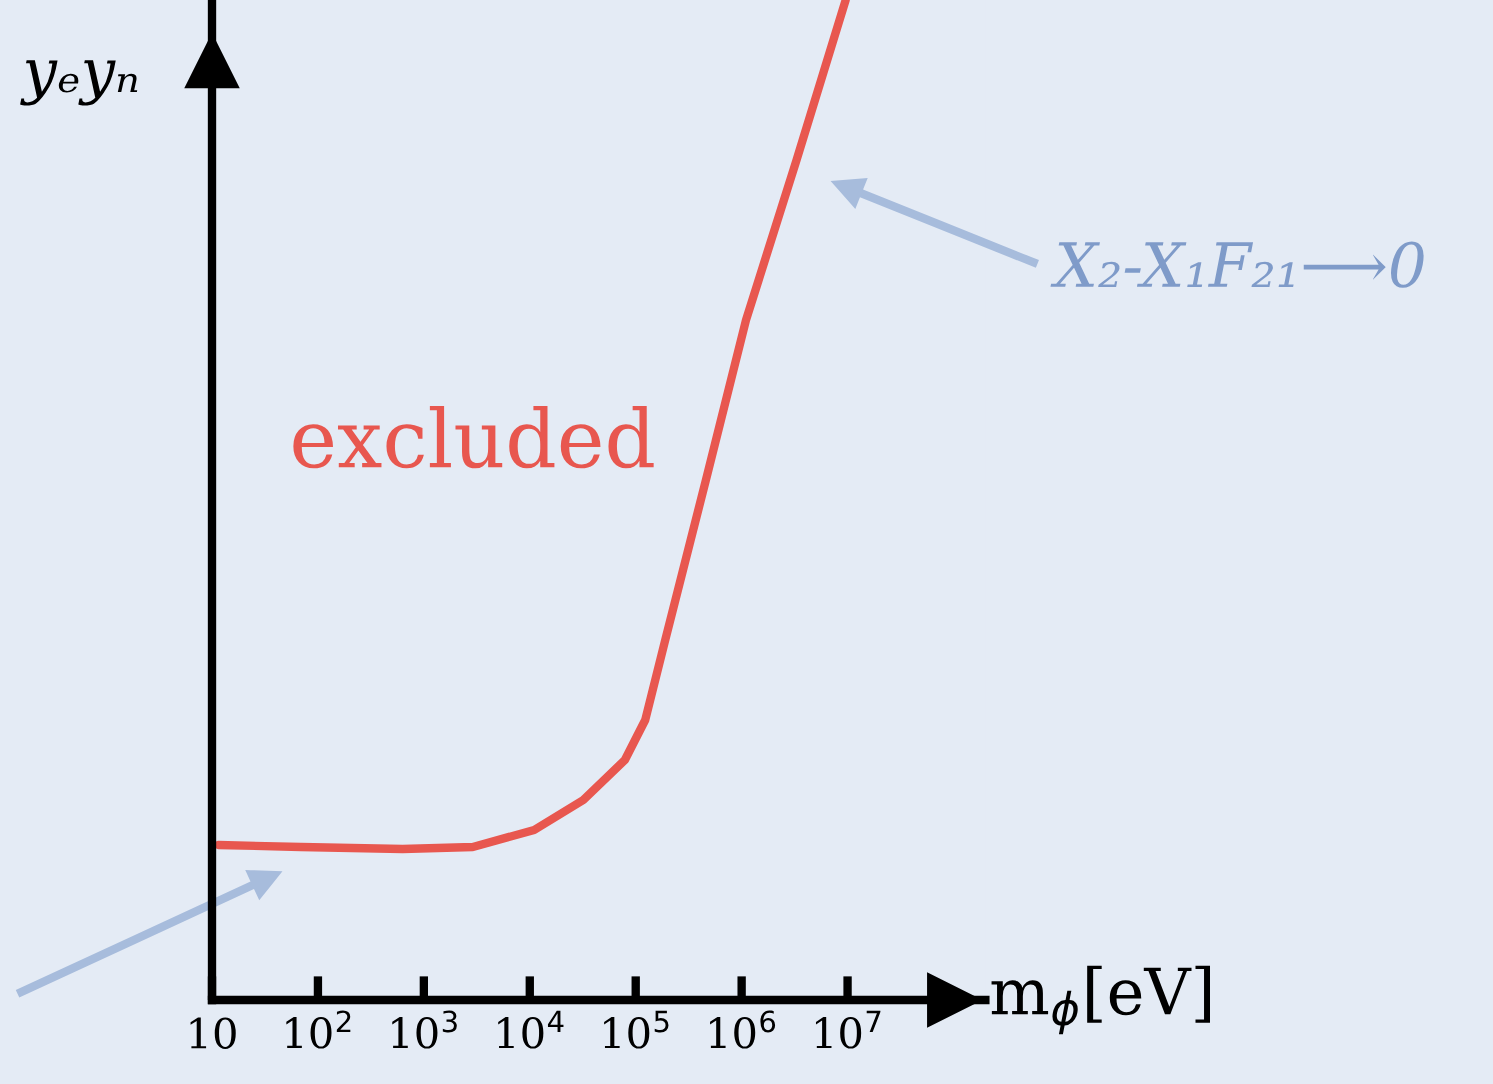 The height and width of the screenshot is (1084, 1493). Describe the element at coordinates (1237, 264) in the screenshot. I see `text: X₂-X₁F₂₁⟶0` at that location.